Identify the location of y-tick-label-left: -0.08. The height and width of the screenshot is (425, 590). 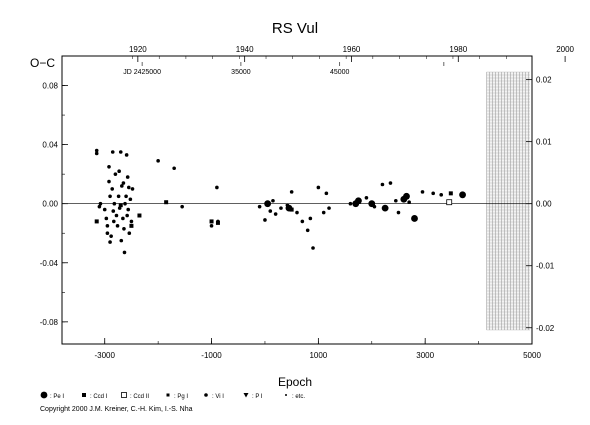
(49, 322).